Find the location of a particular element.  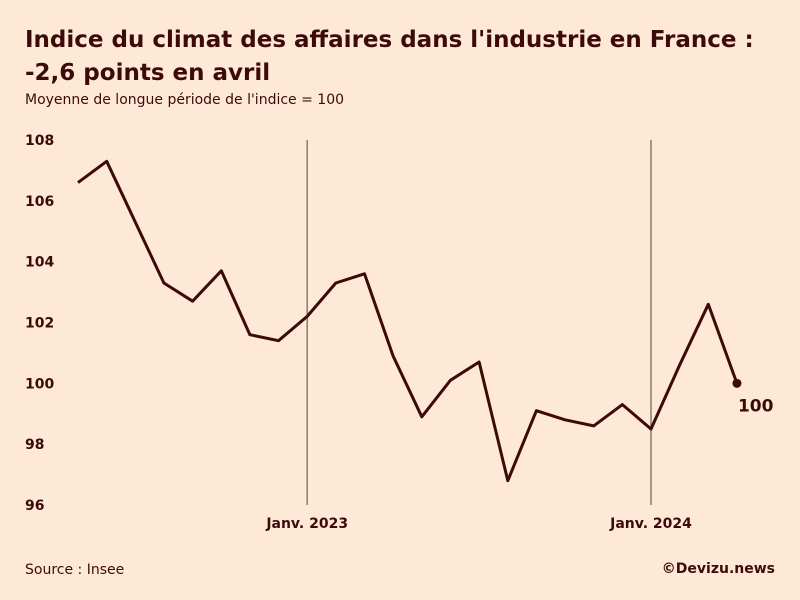

y-tick-label: 100 is located at coordinates (39, 384).